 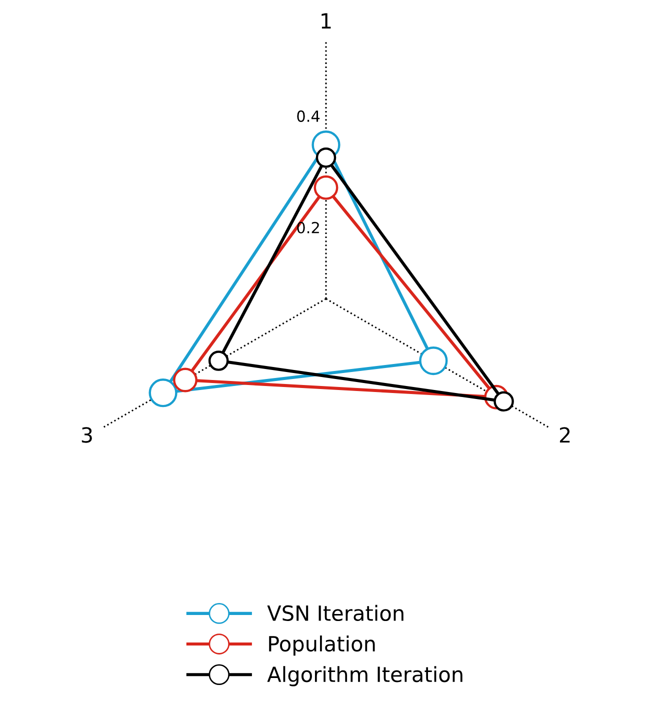 I want to click on legend-label: VSN Iteration, so click(x=335, y=613).